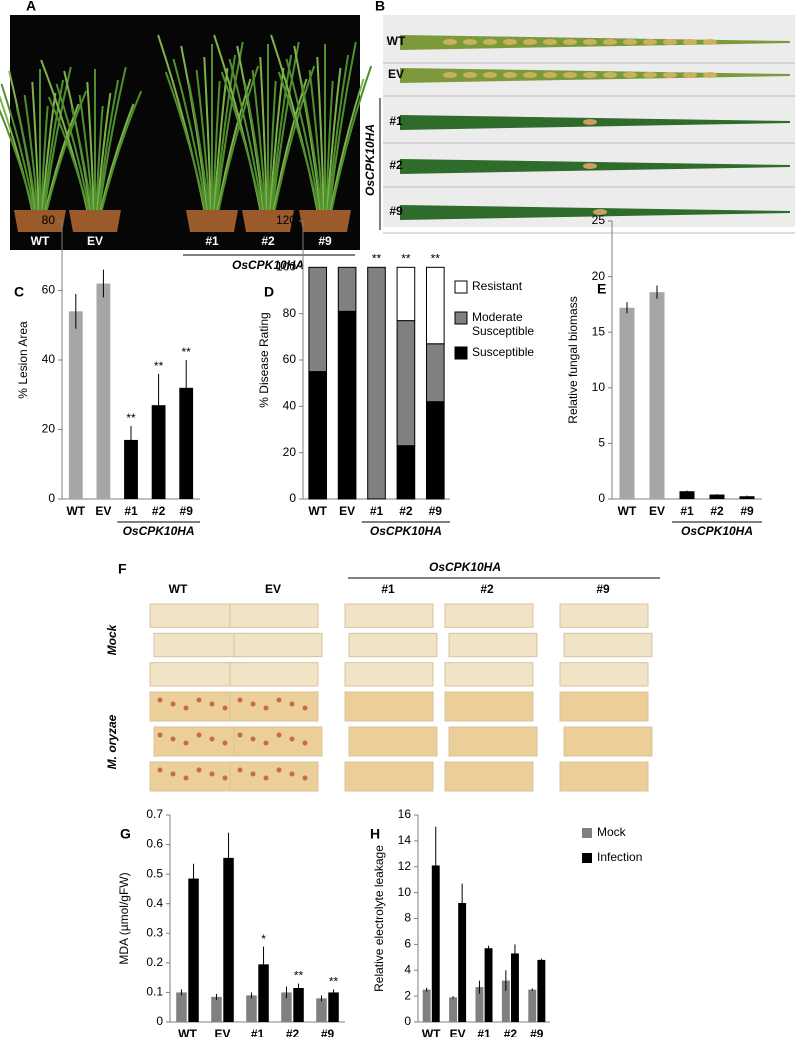 This screenshot has height=1037, width=800. I want to click on y-tick-label: 12, so click(405, 866).